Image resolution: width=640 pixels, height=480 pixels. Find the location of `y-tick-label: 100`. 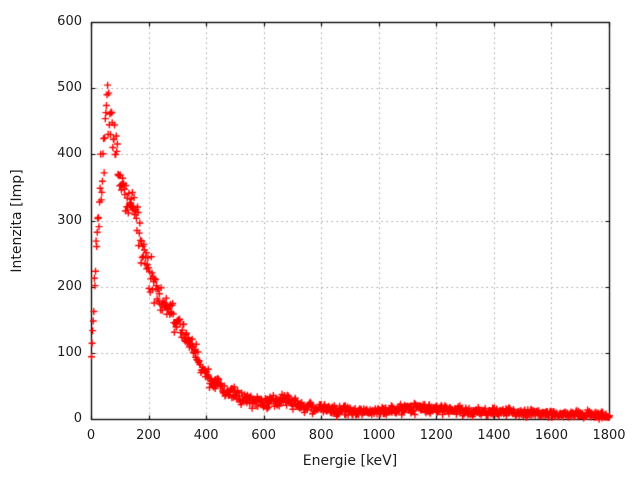

y-tick-label: 100 is located at coordinates (69, 352).